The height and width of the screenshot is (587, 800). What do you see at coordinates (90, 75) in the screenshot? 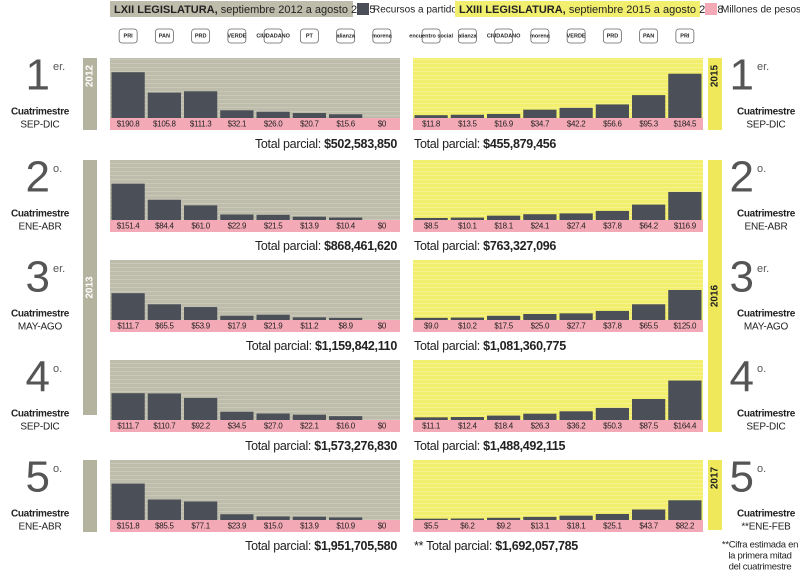
I see `year-label: 2012` at bounding box center [90, 75].